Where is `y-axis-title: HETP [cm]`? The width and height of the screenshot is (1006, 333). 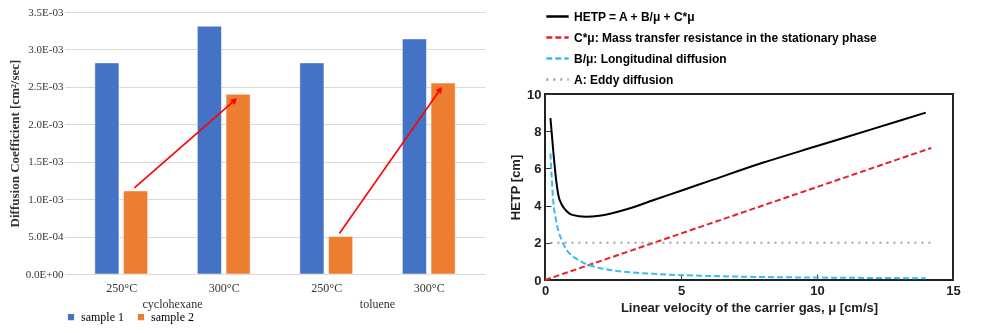
y-axis-title: HETP [cm] is located at coordinates (516, 187).